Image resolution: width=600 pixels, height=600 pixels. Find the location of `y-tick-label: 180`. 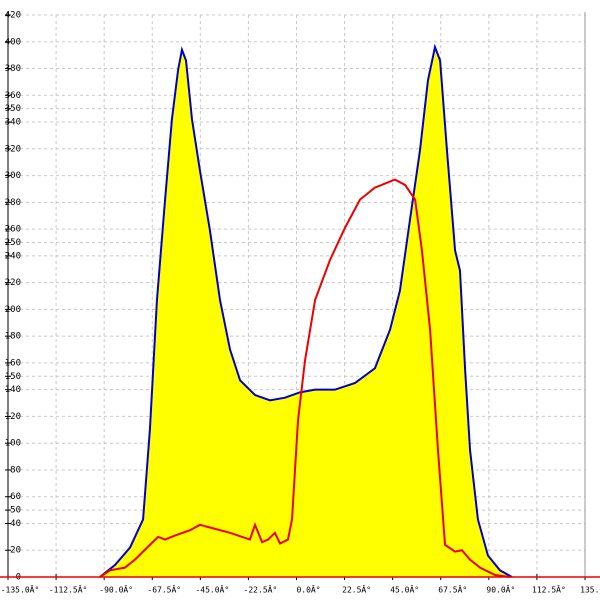

y-tick-label: 180 is located at coordinates (13, 337).